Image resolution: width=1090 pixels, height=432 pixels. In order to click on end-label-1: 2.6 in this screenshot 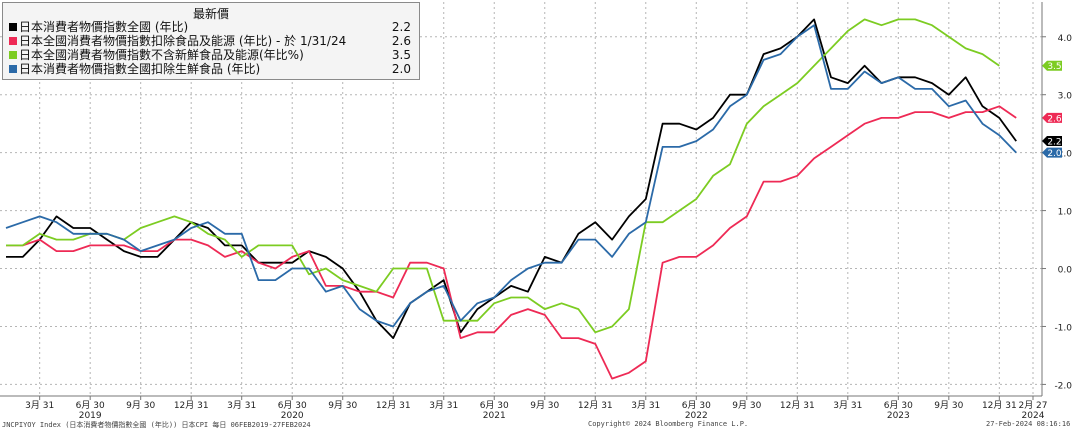, I will do `click(1052, 118)`.